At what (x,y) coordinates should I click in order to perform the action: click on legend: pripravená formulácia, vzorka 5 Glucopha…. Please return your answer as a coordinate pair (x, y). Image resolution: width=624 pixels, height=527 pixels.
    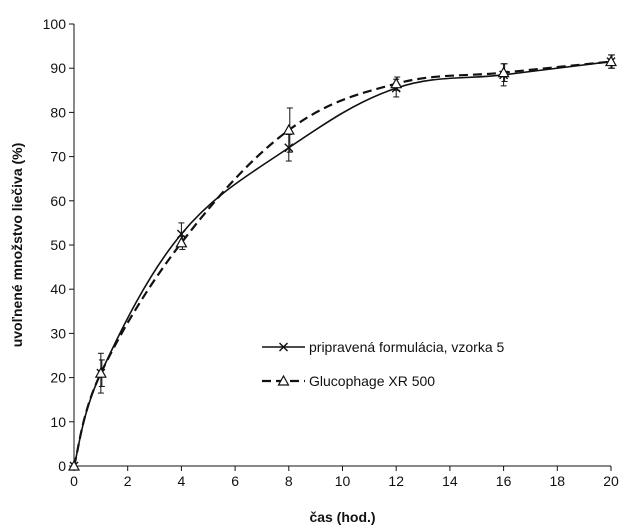
    Looking at the image, I should click on (383, 364).